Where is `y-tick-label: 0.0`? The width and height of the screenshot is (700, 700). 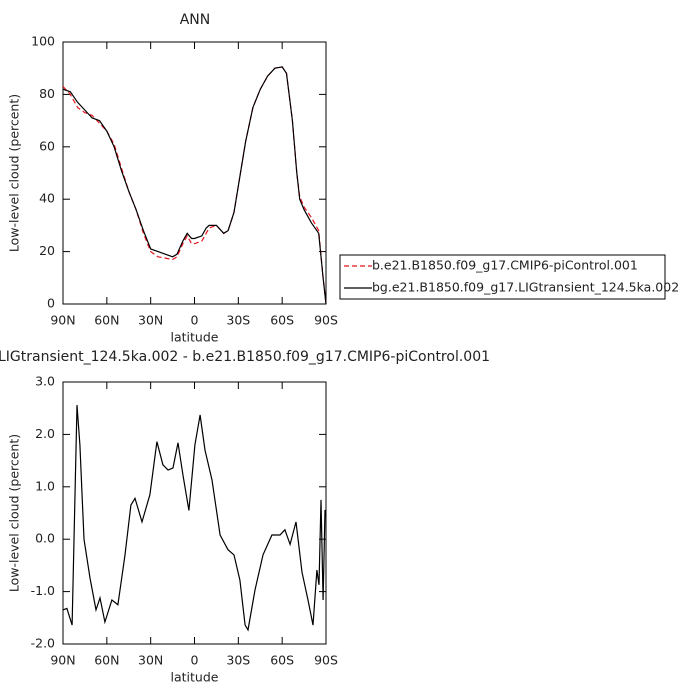 y-tick-label: 0.0 is located at coordinates (45, 538).